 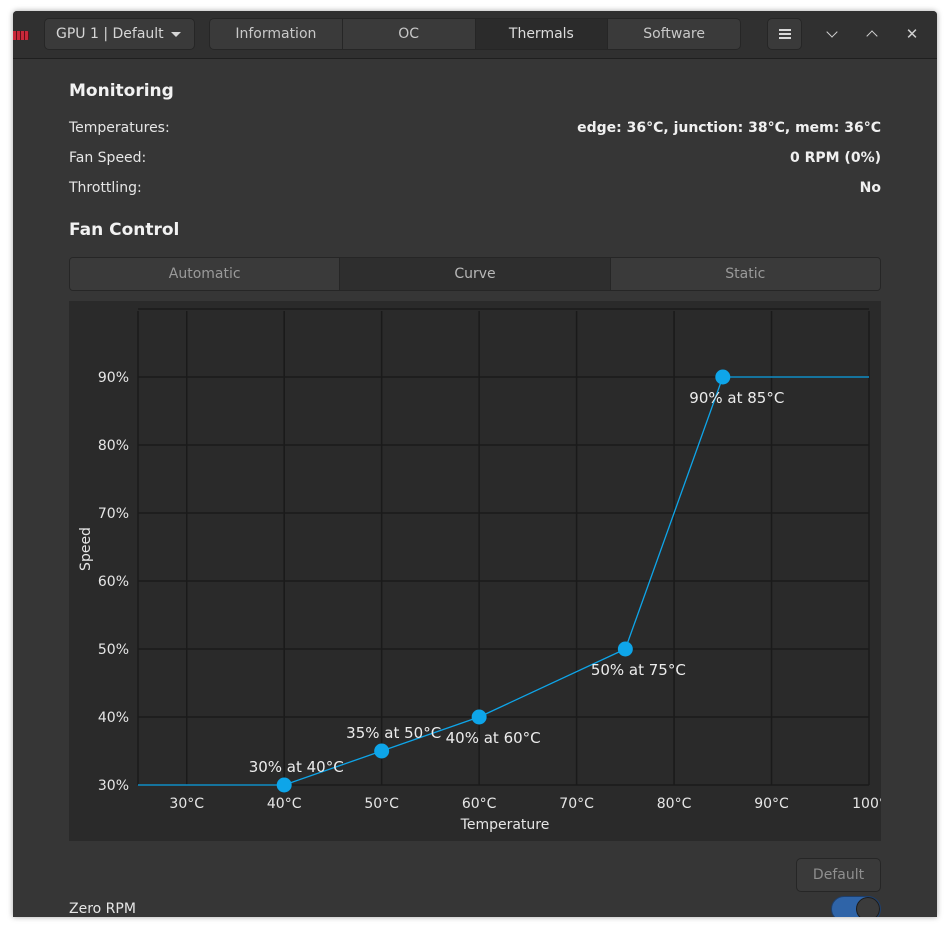 I want to click on y-tick-label: 90%, so click(x=113, y=378).